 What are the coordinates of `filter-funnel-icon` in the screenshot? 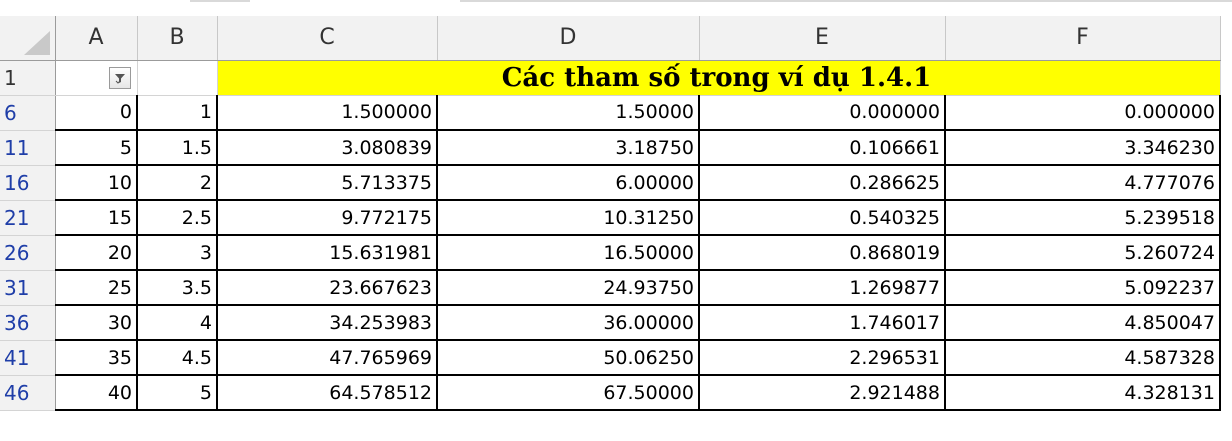 It's located at (119, 78).